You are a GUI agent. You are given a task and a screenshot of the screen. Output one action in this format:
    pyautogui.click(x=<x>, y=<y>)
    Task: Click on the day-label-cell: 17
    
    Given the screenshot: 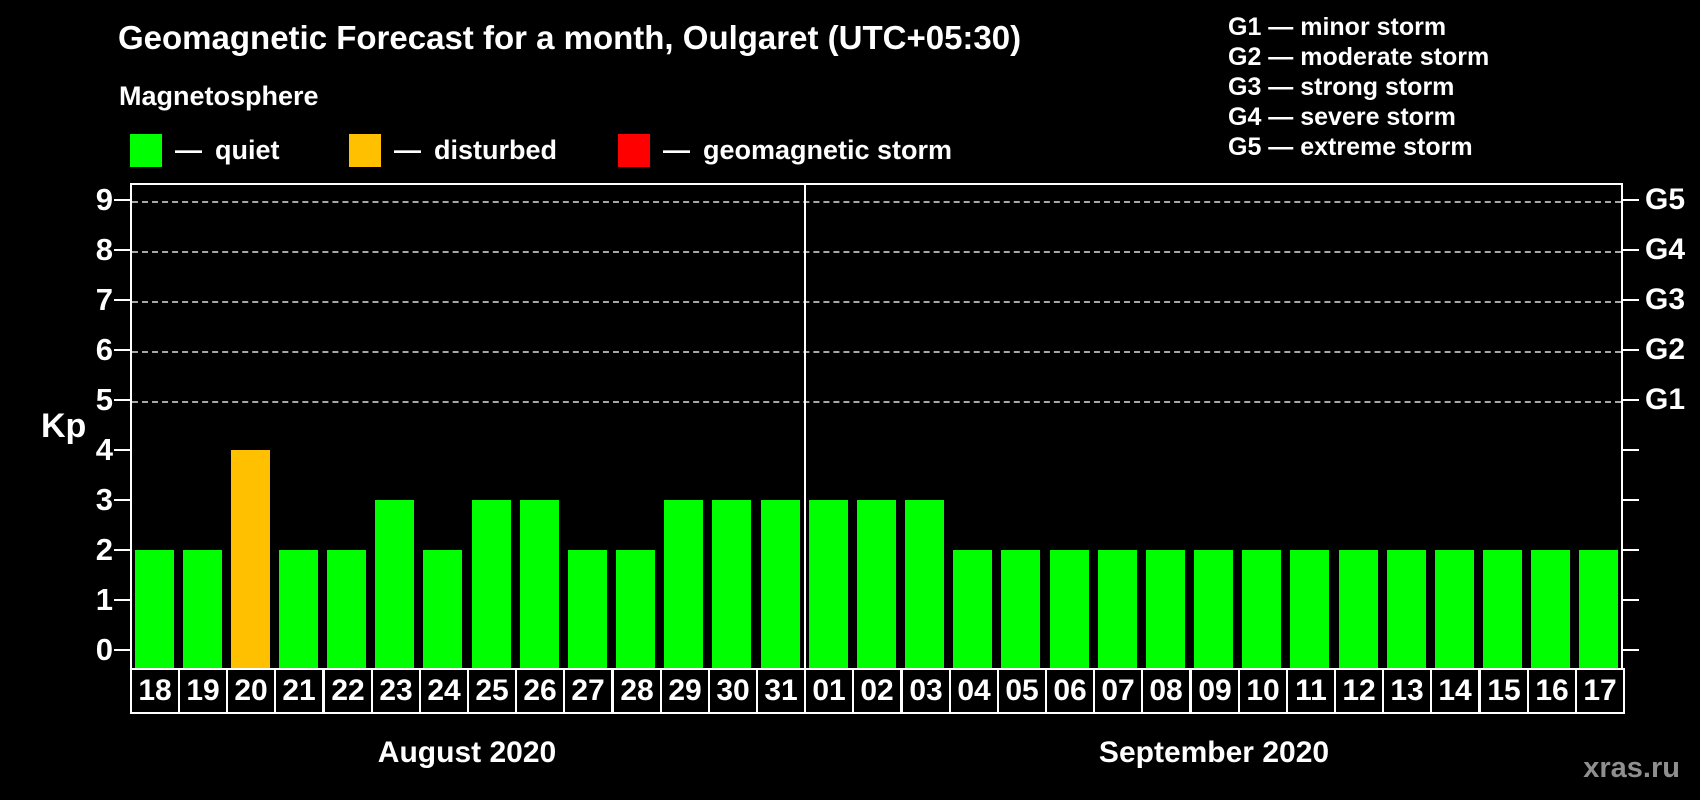 What is the action you would take?
    pyautogui.click(x=1600, y=691)
    